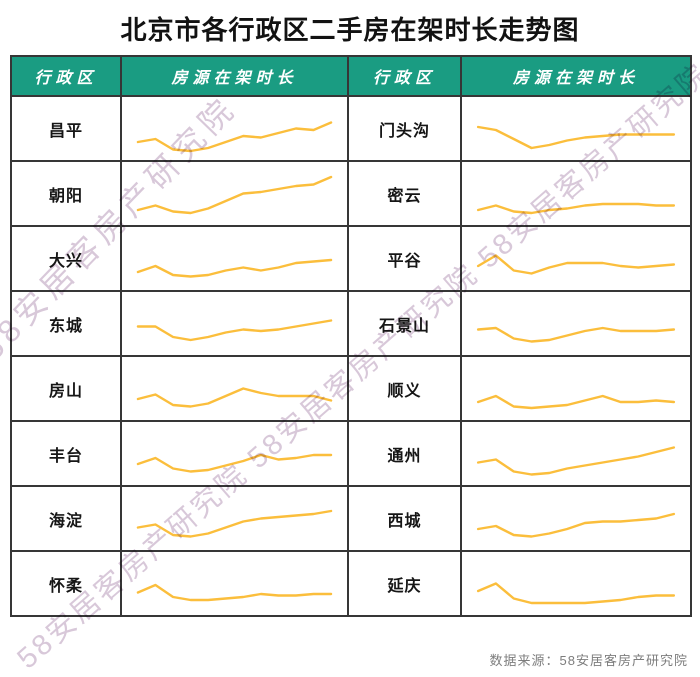 The width and height of the screenshot is (700, 677). I want to click on table-row: 昌平 门头沟, so click(351, 128).